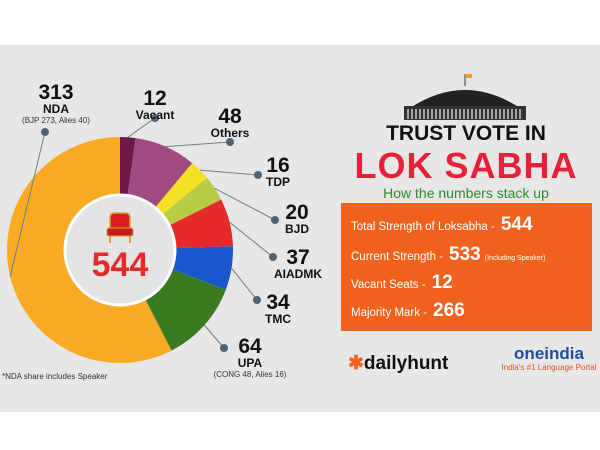  I want to click on footnote: *NDA share includes Speaker, so click(55, 376).